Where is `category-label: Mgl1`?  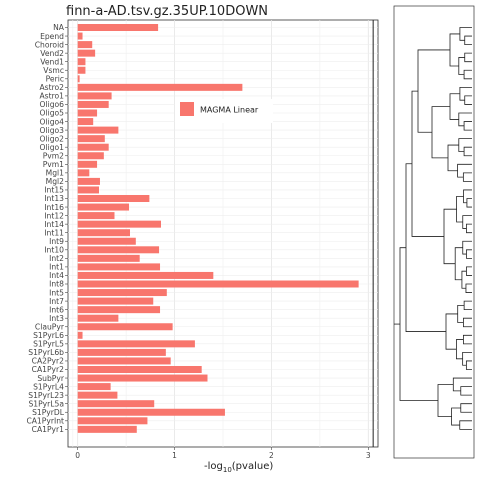 category-label: Mgl1 is located at coordinates (55, 173).